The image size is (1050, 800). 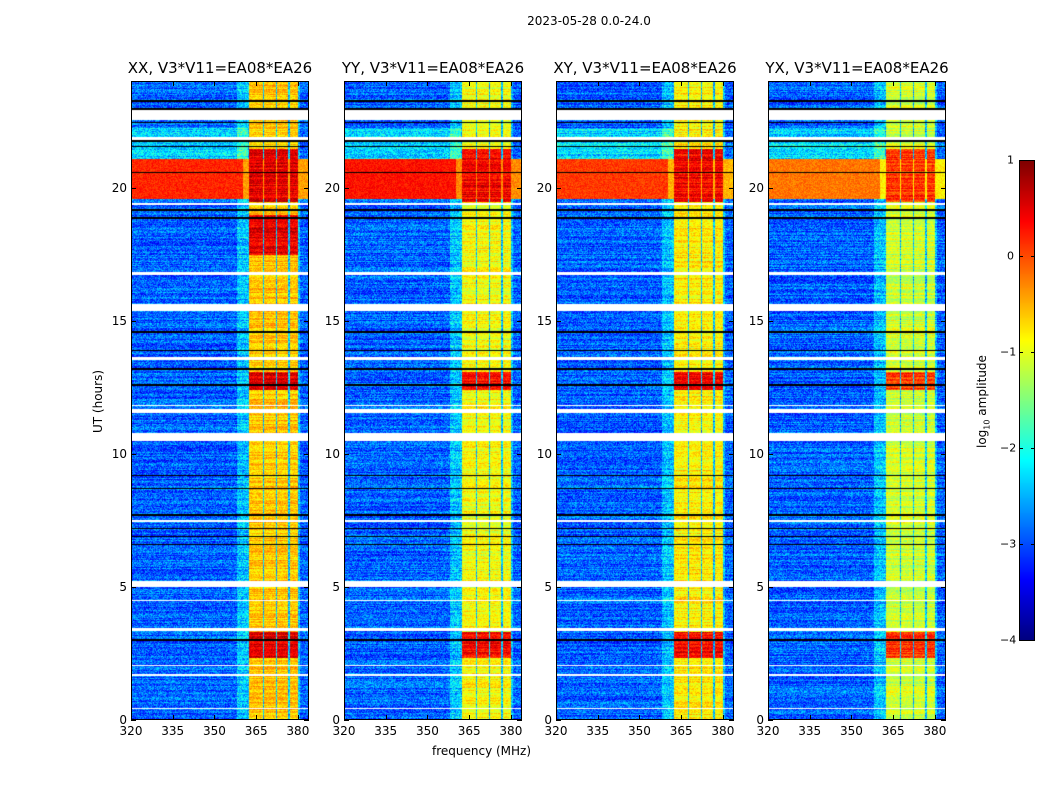 I want to click on colorbar-label-main: log, so click(x=982, y=438).